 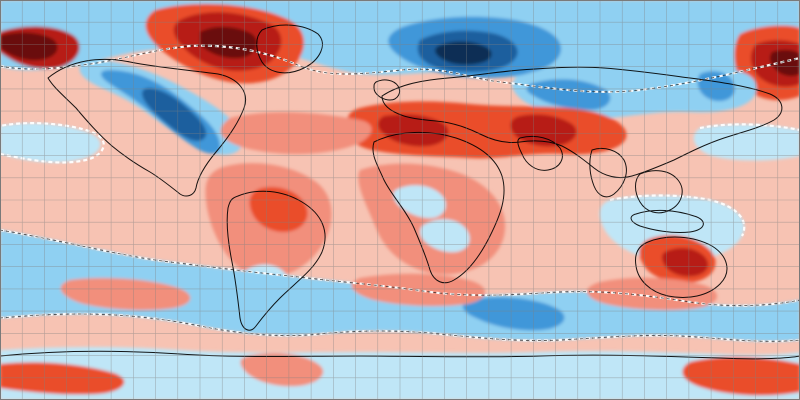 What do you see at coordinates (50, 143) in the screenshot?
I see `pacific-cool-patch-west-tropical` at bounding box center [50, 143].